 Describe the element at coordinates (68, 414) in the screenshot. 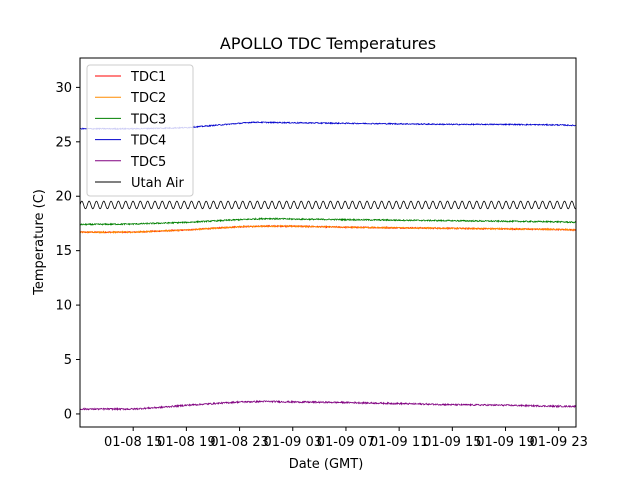

I see `y-tick-label: 0` at that location.